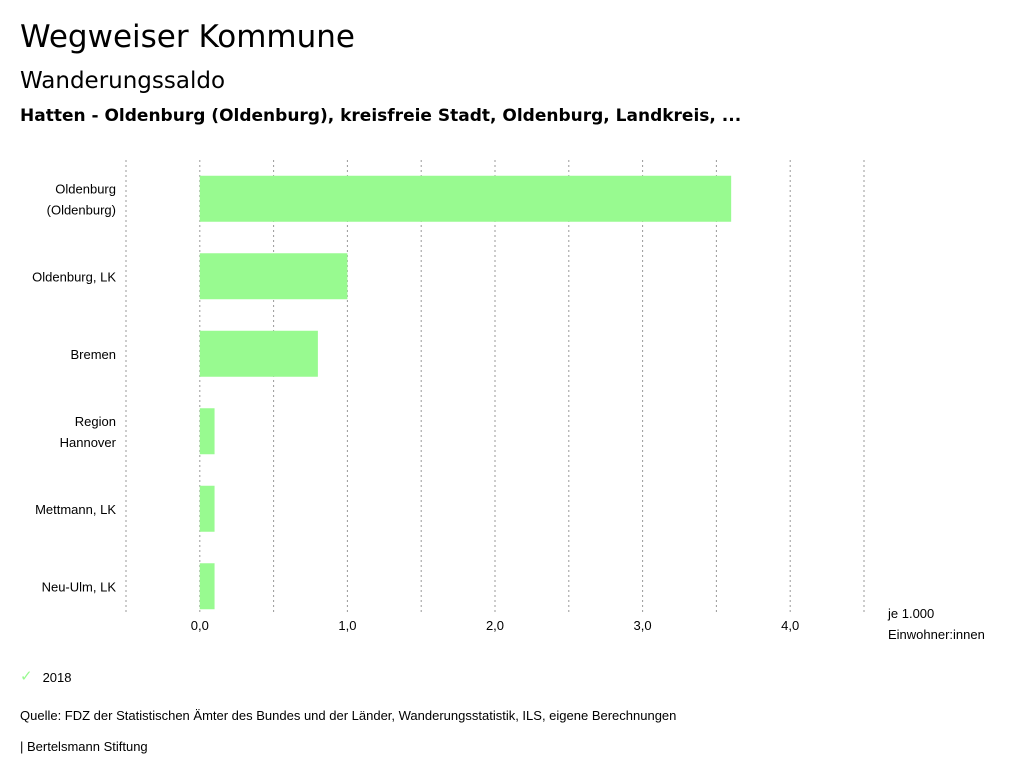 This screenshot has height=780, width=1024. I want to click on legend-label: 2018, so click(57, 677).